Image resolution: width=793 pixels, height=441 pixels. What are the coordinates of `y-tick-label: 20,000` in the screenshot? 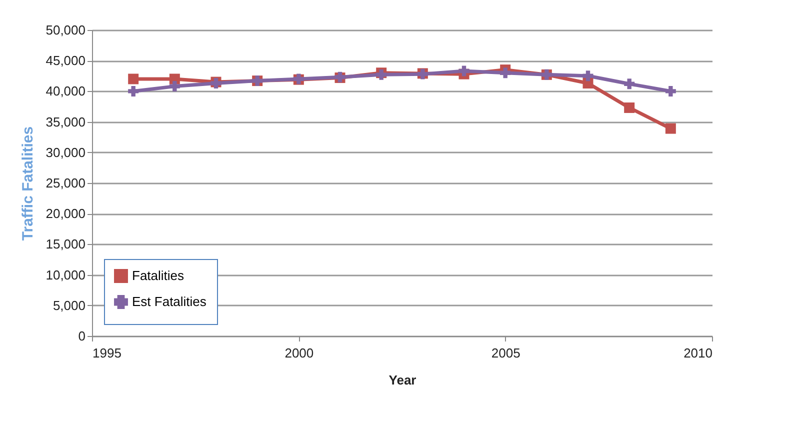 It's located at (66, 214).